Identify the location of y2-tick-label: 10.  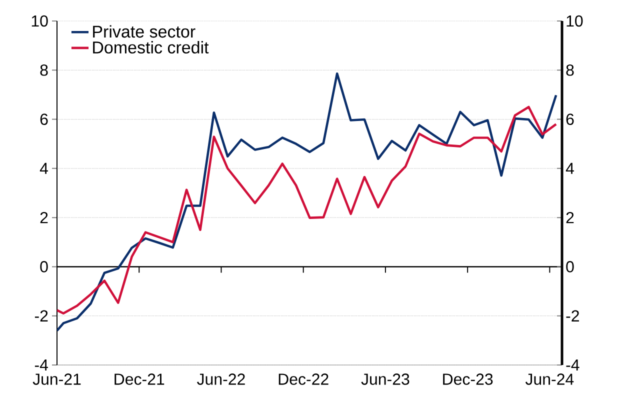
(574, 21).